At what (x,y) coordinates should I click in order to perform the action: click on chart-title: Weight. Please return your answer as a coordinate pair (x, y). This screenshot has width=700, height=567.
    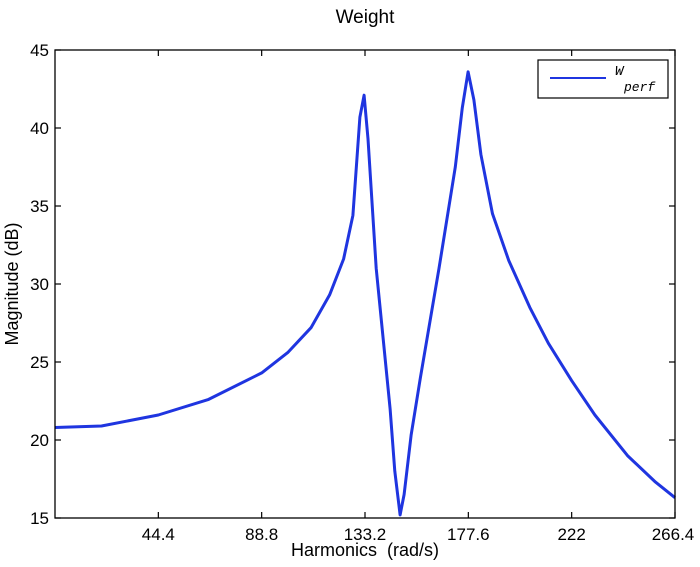
    Looking at the image, I should click on (366, 17).